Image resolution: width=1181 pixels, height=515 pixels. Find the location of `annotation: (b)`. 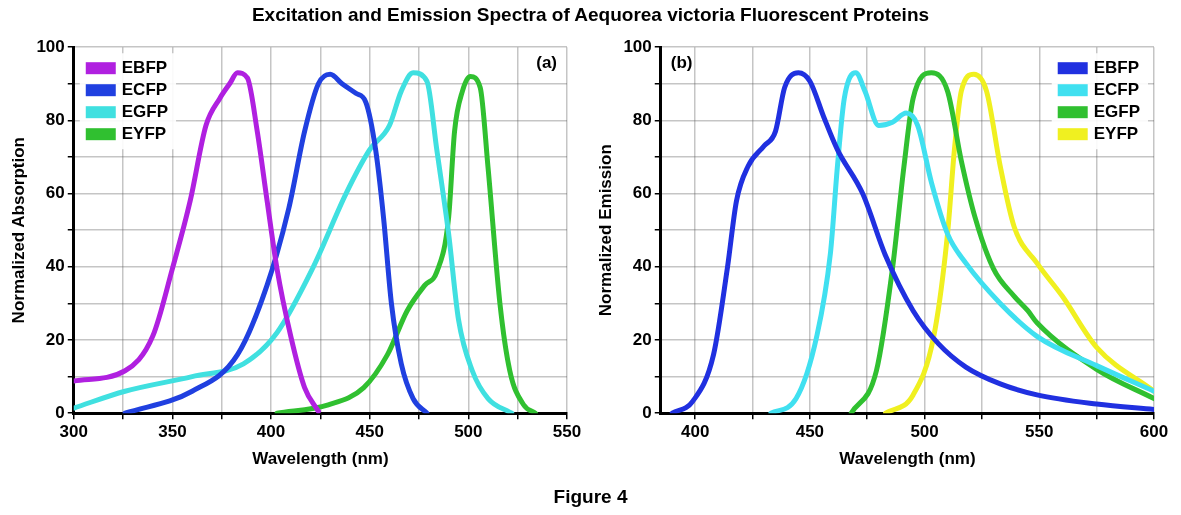

annotation: (b) is located at coordinates (681, 63).